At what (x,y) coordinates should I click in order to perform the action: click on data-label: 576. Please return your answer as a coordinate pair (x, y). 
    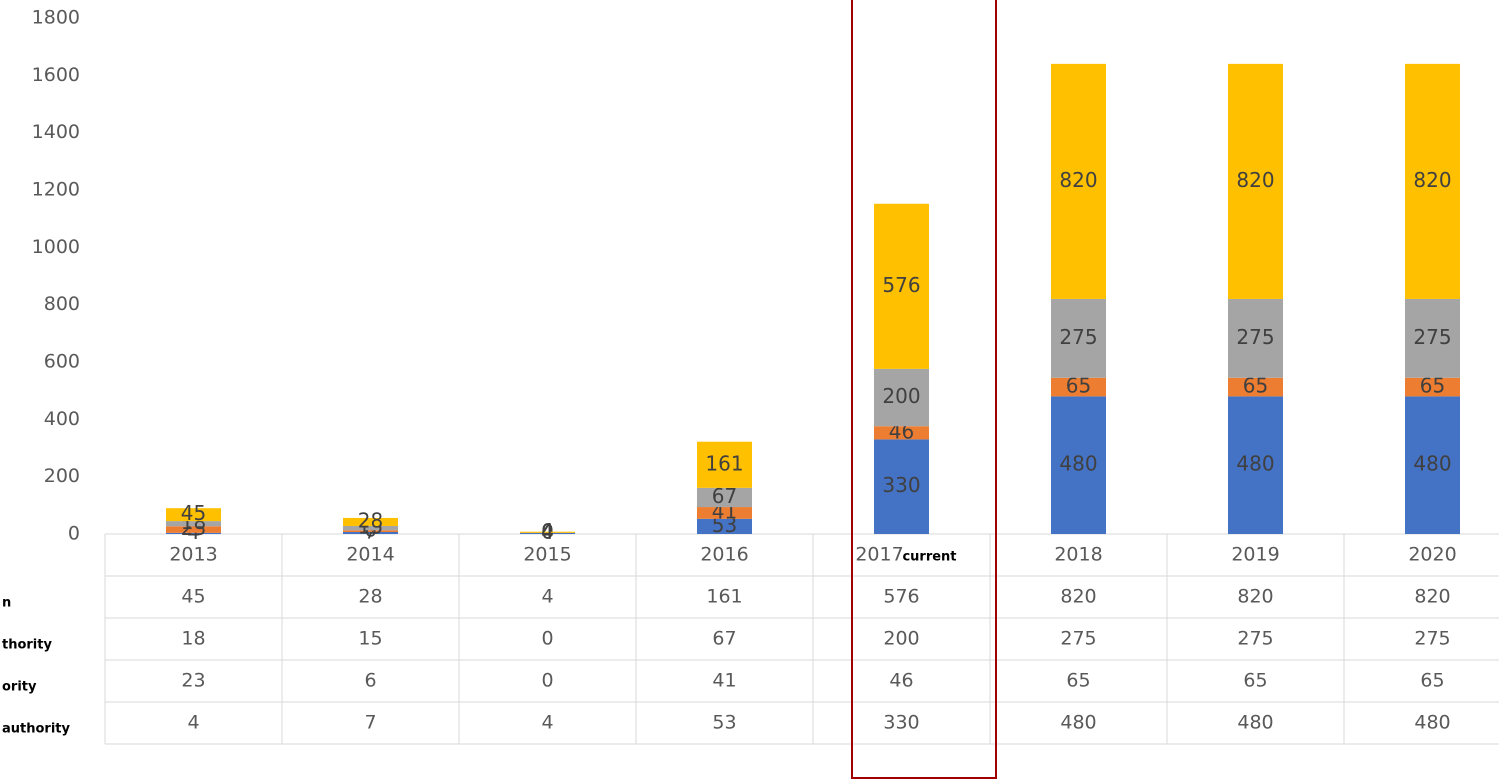
    Looking at the image, I should click on (901, 285).